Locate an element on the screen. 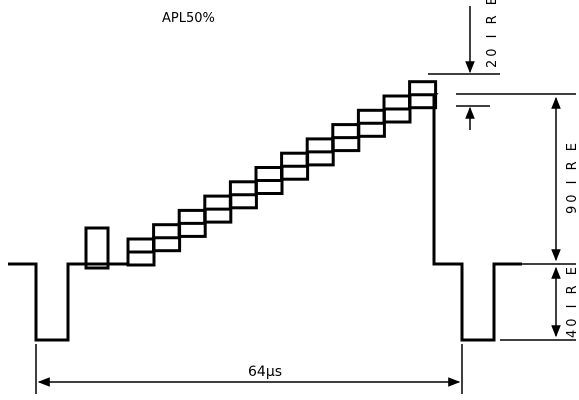 This screenshot has width=579, height=400. middle-ire-label: 90 I R E is located at coordinates (572, 177).